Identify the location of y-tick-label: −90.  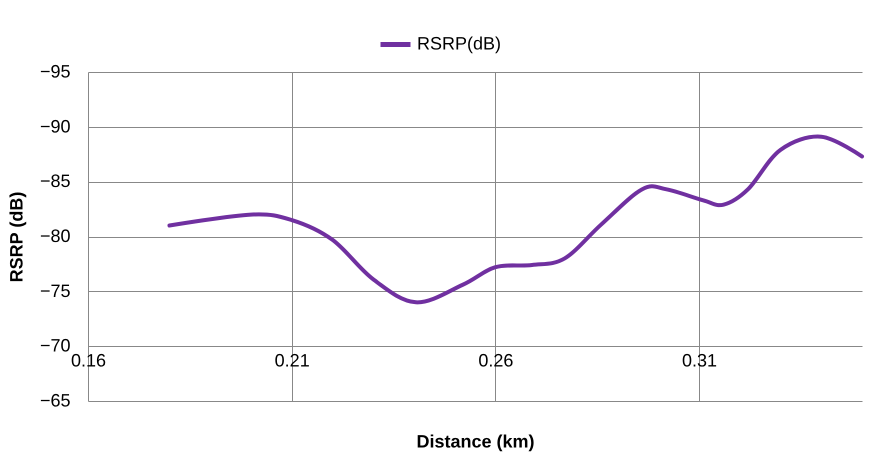
(55, 126).